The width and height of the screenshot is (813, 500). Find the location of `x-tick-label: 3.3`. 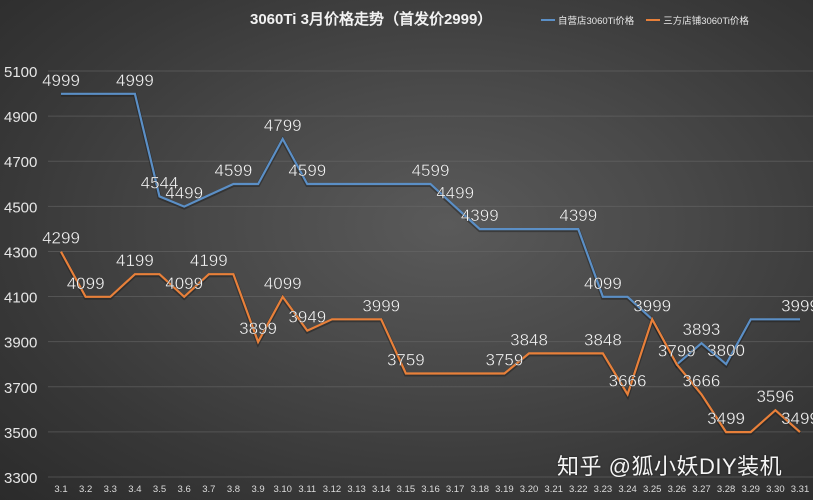

x-tick-label: 3.3 is located at coordinates (110, 489).